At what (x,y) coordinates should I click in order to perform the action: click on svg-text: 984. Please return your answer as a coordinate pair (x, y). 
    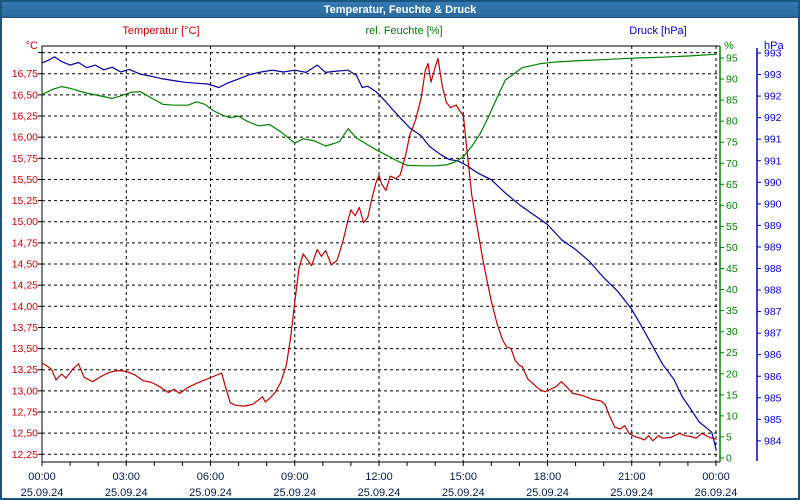
    Looking at the image, I should click on (773, 441).